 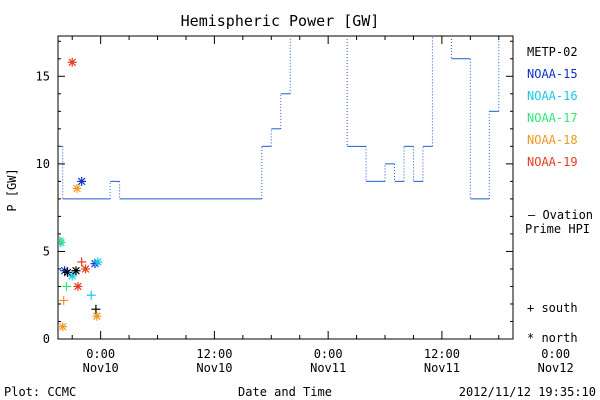 I want to click on y-tick-label: 15, so click(x=43, y=76).